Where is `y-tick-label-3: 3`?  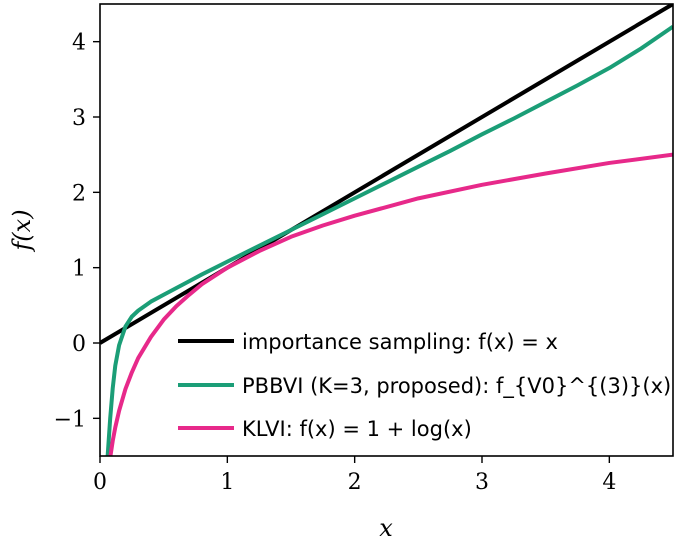 y-tick-label-3: 3 is located at coordinates (79, 118).